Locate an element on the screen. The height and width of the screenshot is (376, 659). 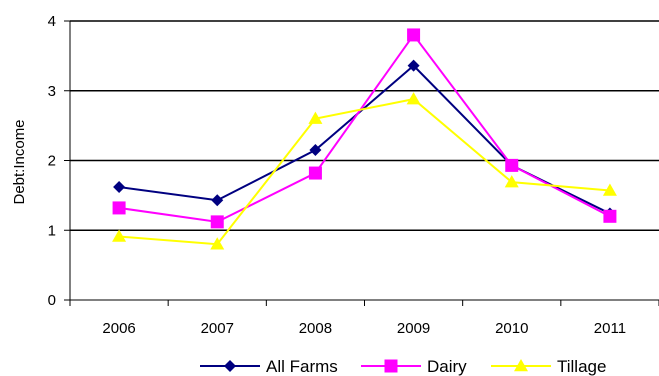
x-tick-label: 2011 is located at coordinates (610, 328).